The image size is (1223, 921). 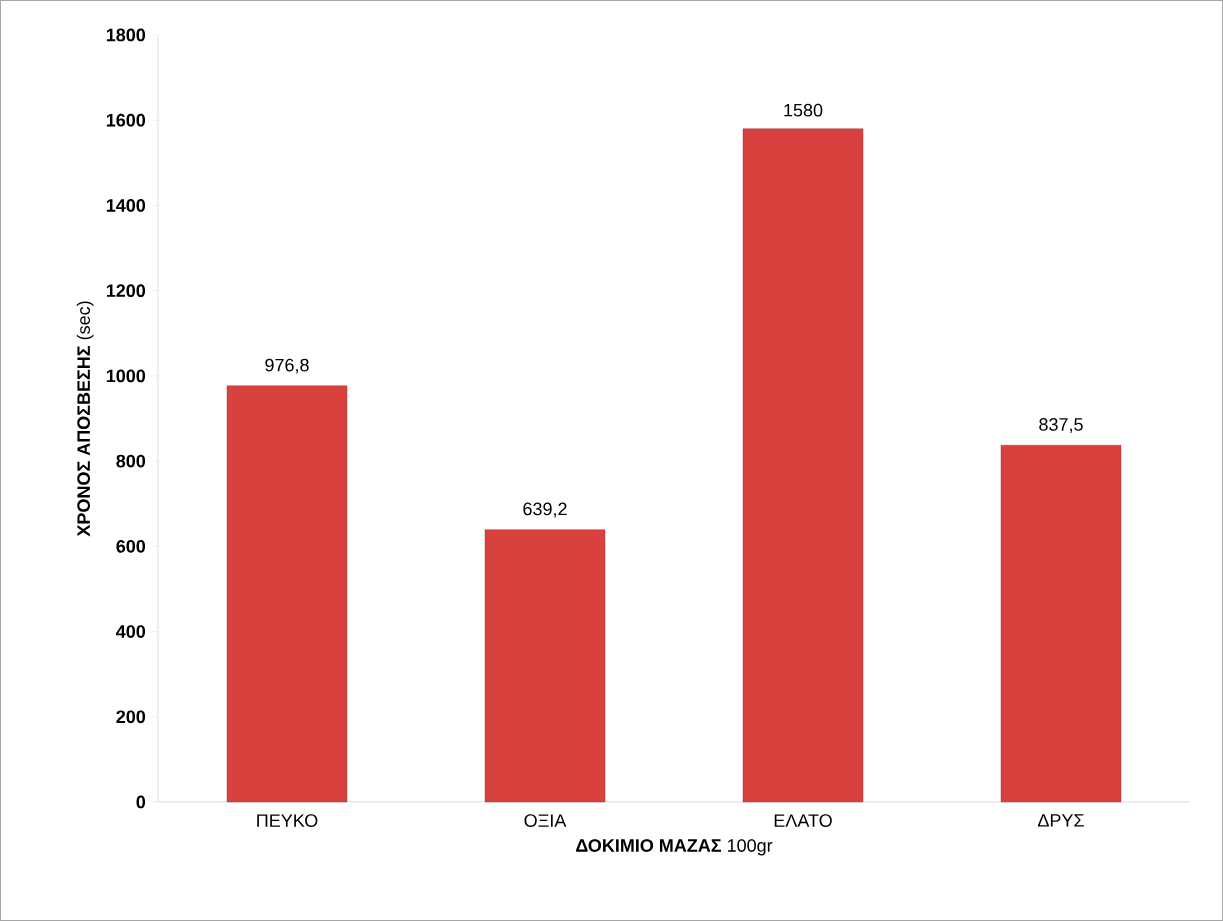 I want to click on y-tick-label: 600, so click(x=131, y=546).